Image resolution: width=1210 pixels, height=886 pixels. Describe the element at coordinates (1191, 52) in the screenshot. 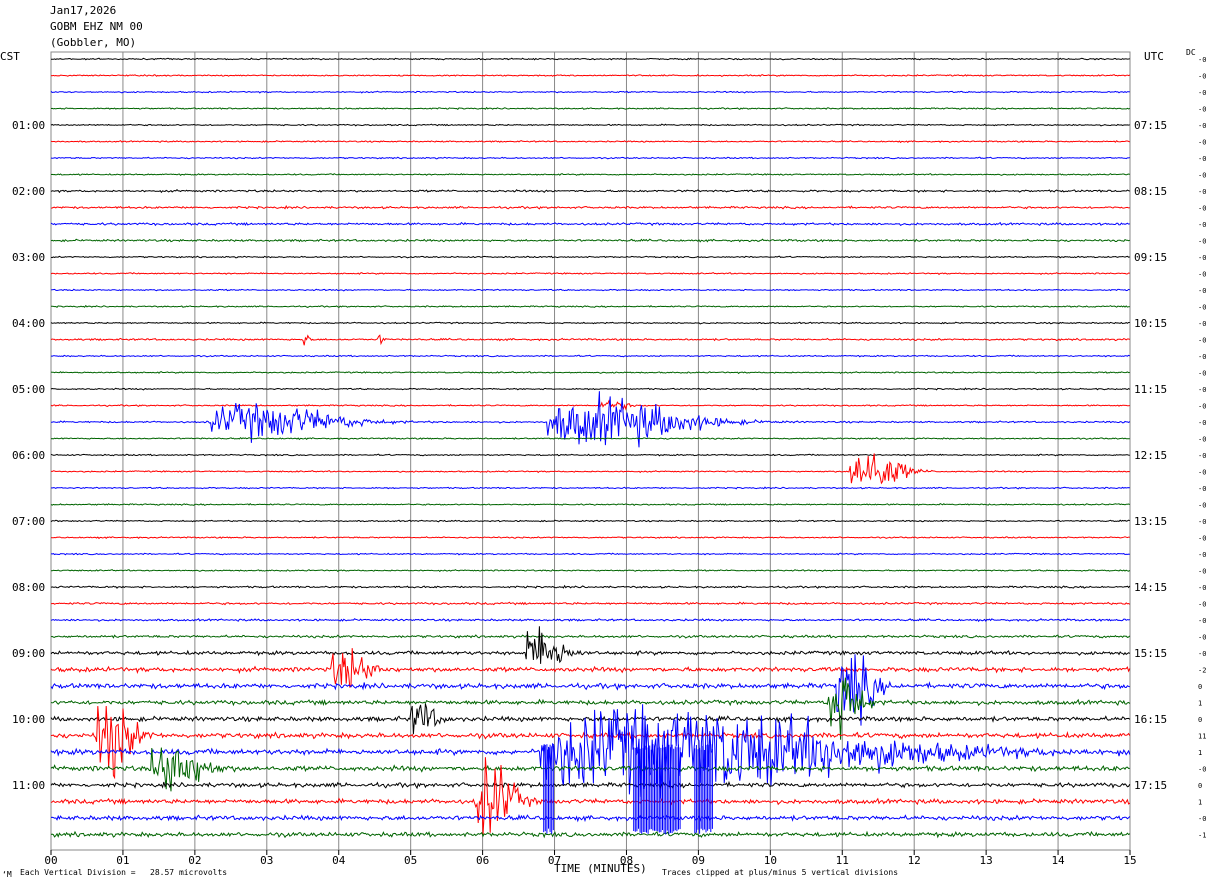

I see `dc-offset-header: DC` at that location.